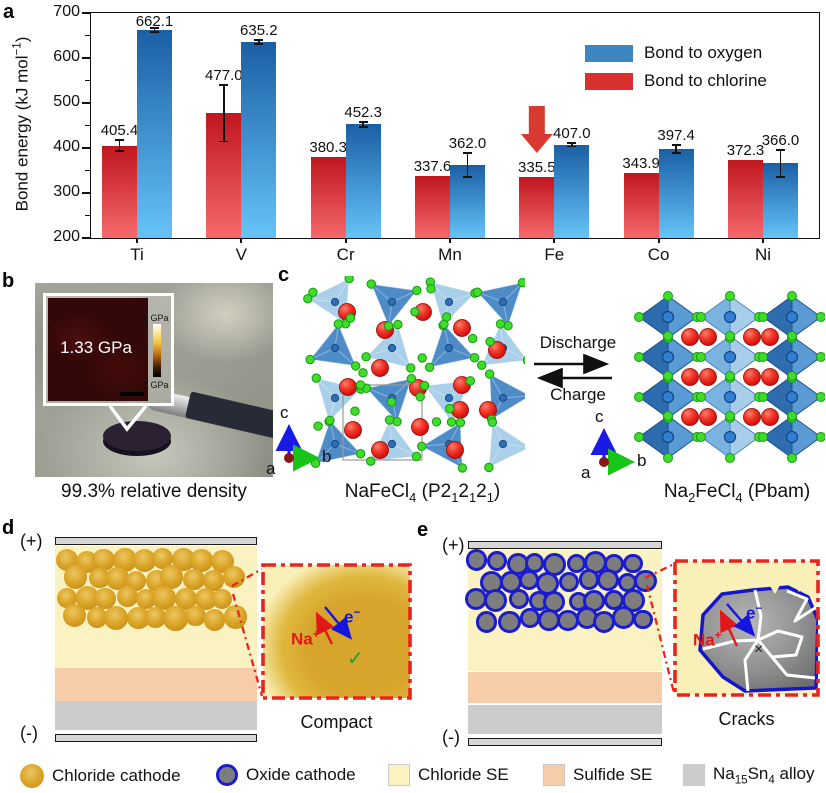 This screenshot has height=793, width=826. What do you see at coordinates (66, 191) in the screenshot?
I see `y-axis-tick-label: 300` at bounding box center [66, 191].